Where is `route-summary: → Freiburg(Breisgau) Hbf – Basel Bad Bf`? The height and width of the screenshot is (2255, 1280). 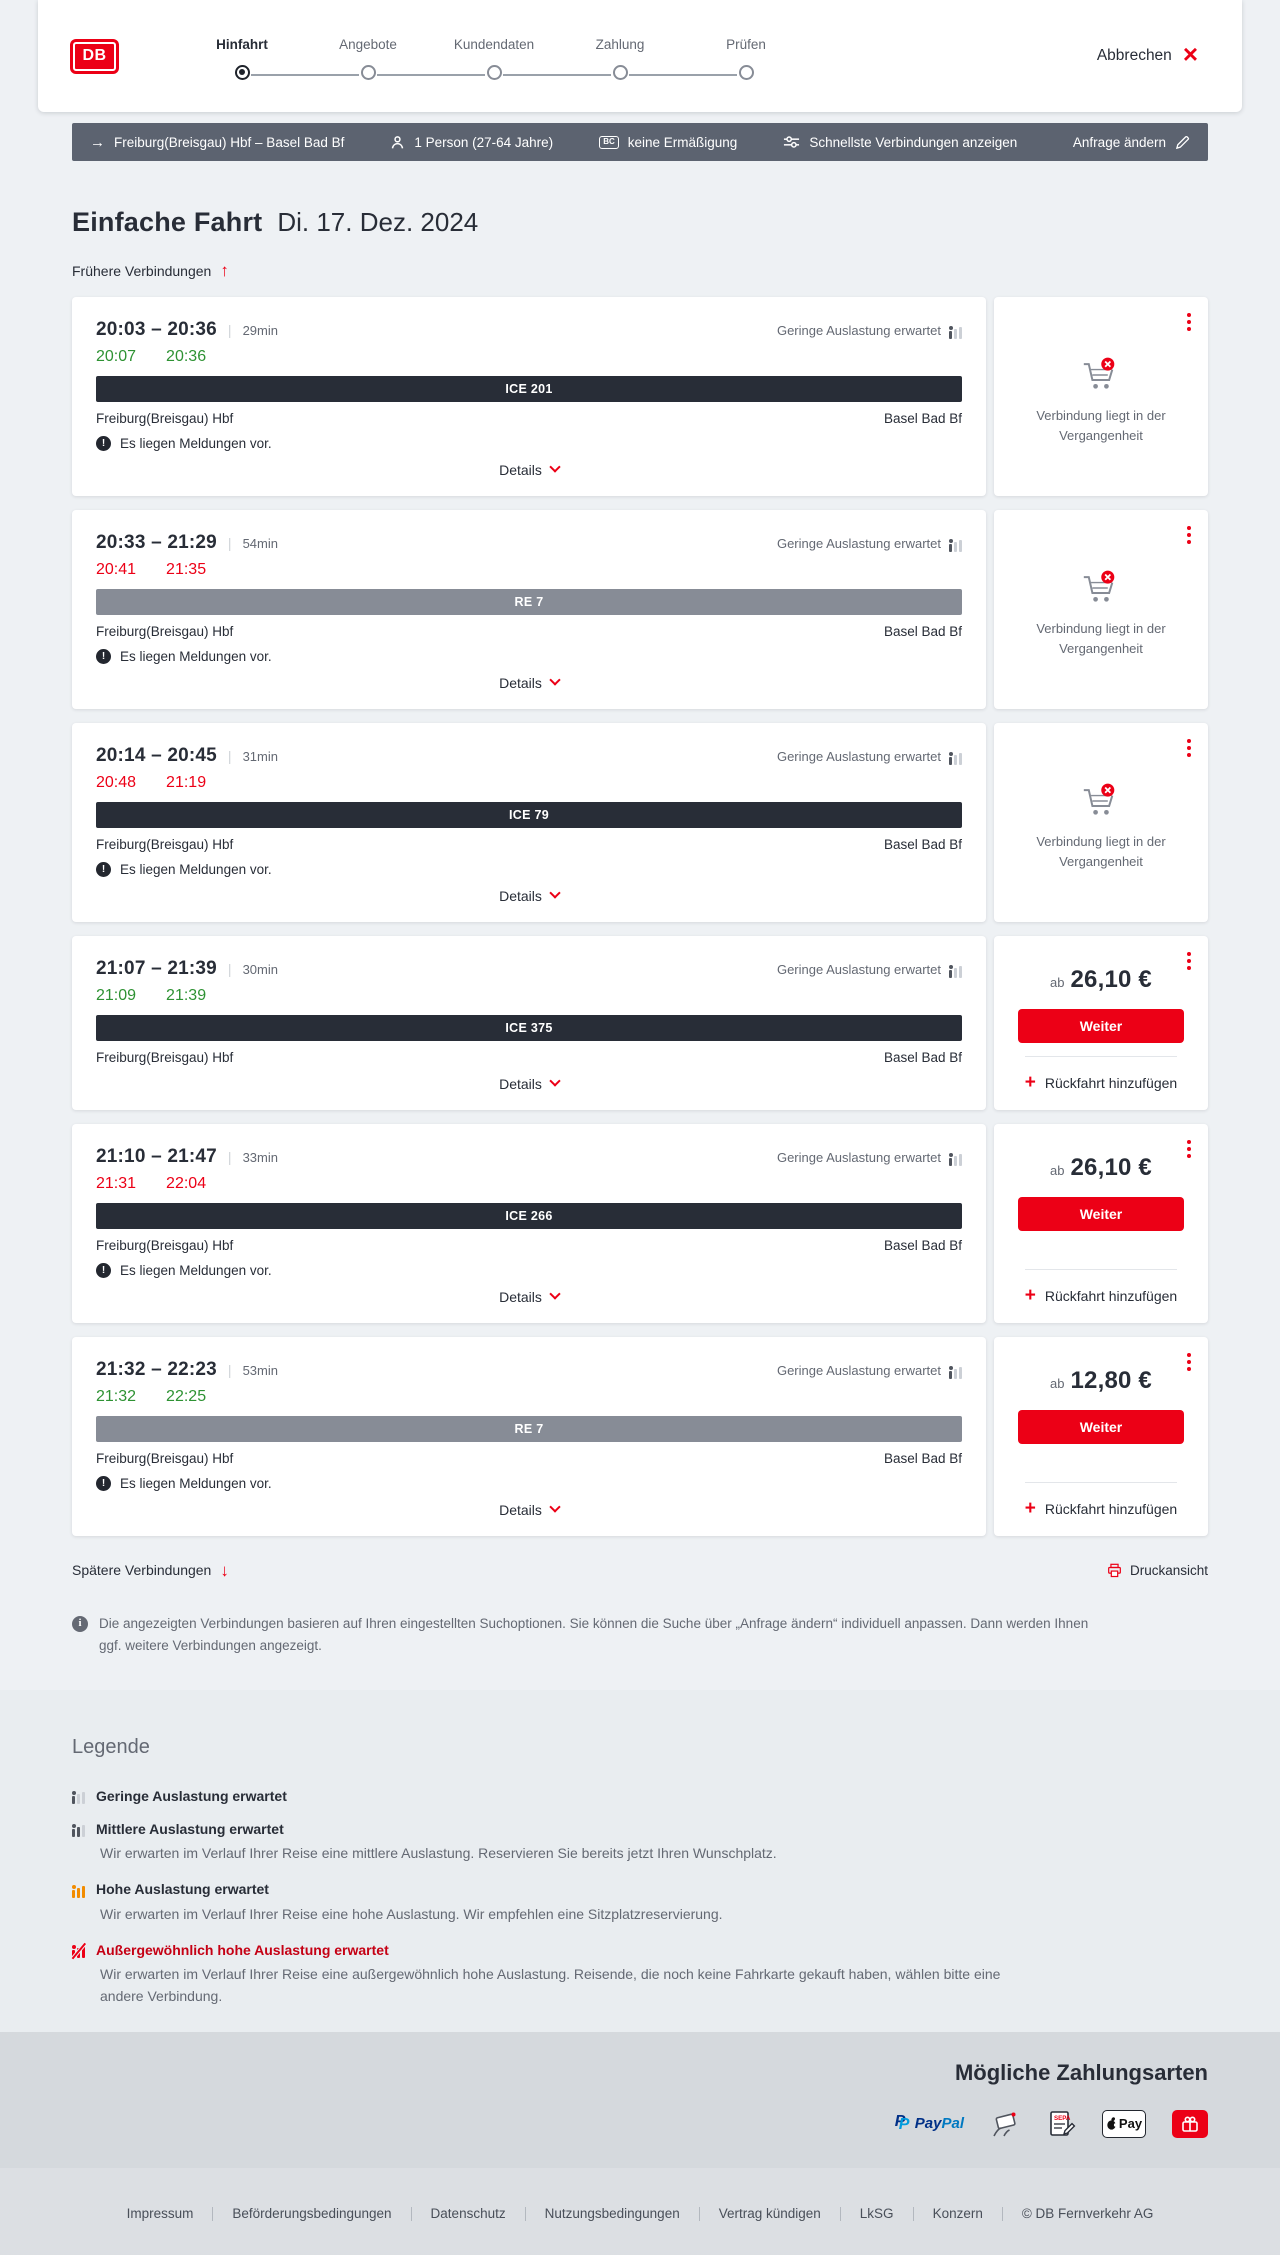 route-summary: → Freiburg(Breisgau) Hbf – Basel Bad Bf is located at coordinates (217, 142).